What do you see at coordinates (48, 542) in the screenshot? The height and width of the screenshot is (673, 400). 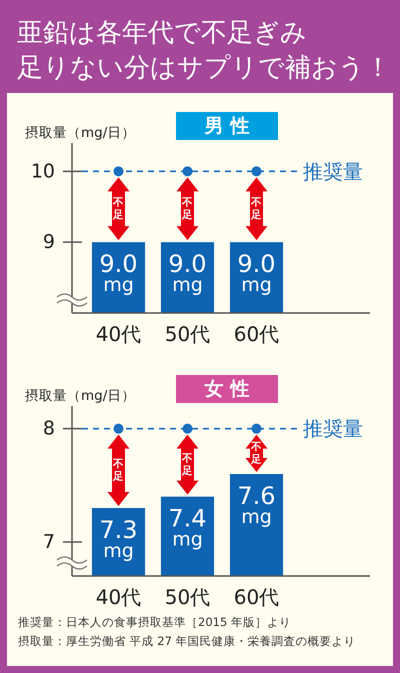 I see `y-tick-label: 7` at bounding box center [48, 542].